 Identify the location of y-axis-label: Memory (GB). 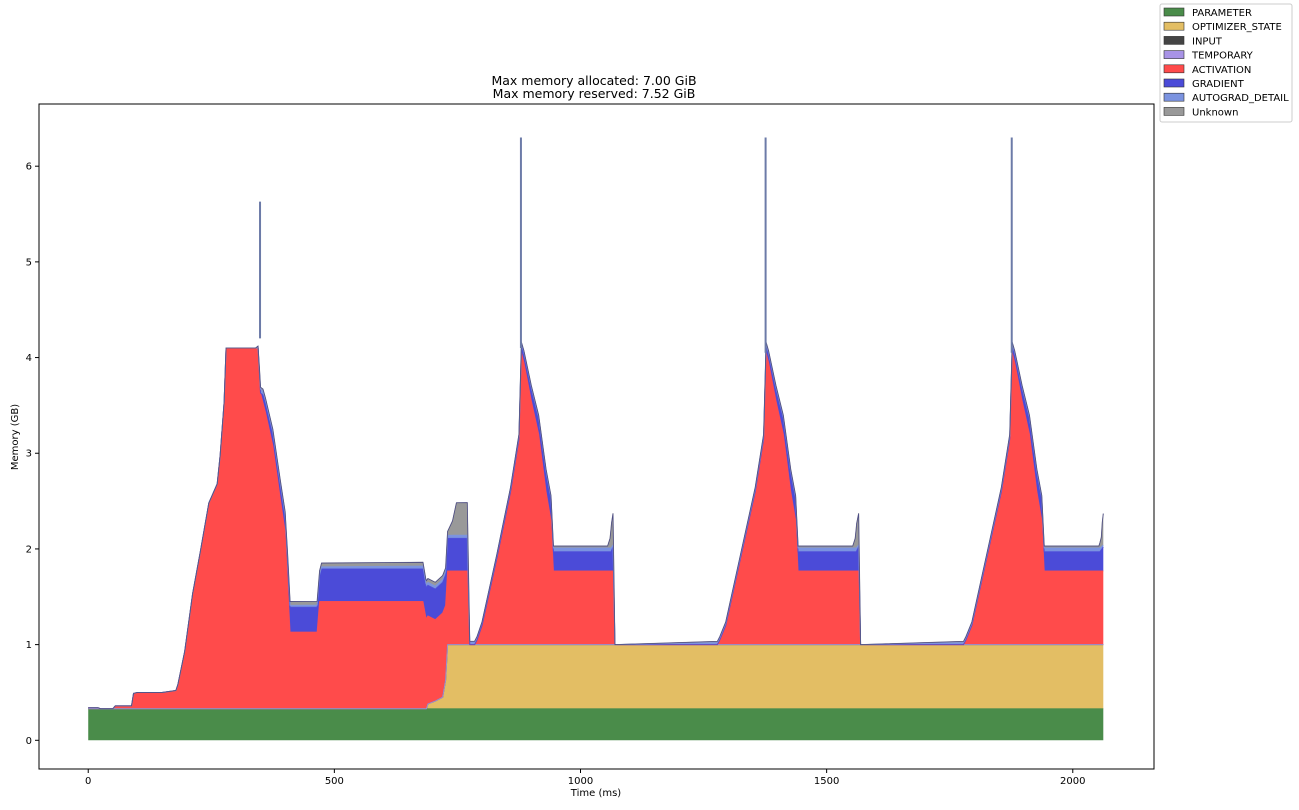
(15, 437).